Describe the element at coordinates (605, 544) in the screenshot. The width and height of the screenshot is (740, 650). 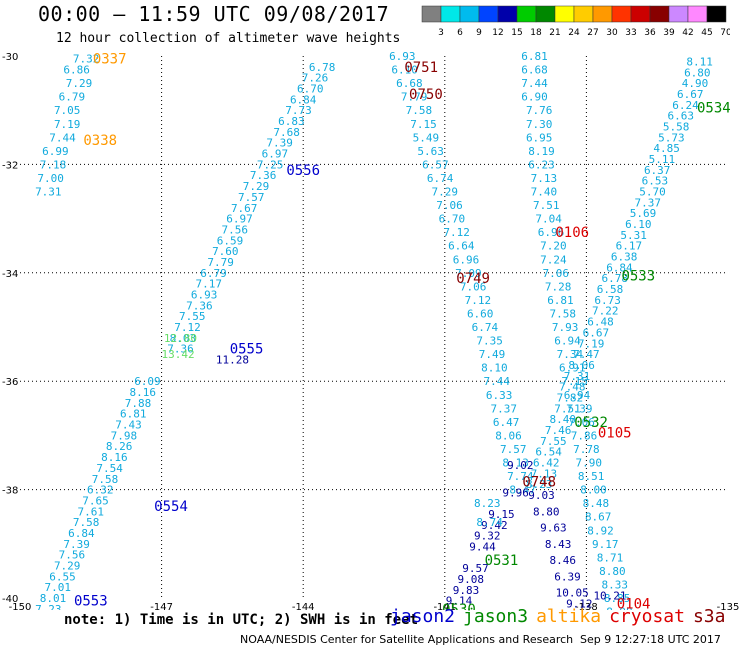
I see `swh-value: 9.17` at that location.